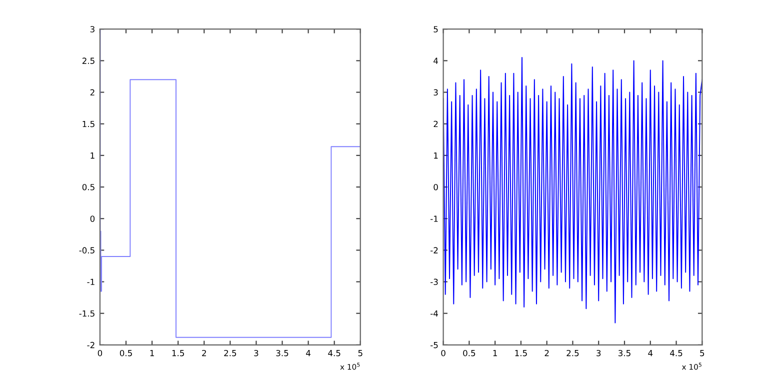 The width and height of the screenshot is (775, 388). What do you see at coordinates (86, 250) in the screenshot?
I see `y-tick-label: -0.5` at bounding box center [86, 250].